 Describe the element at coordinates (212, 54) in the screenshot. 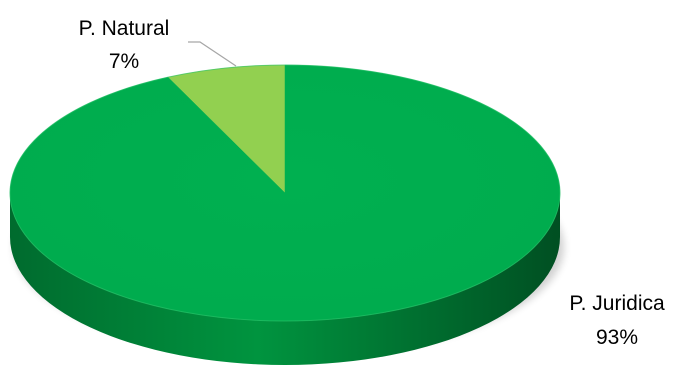

I see `leader-line-p-natural` at that location.